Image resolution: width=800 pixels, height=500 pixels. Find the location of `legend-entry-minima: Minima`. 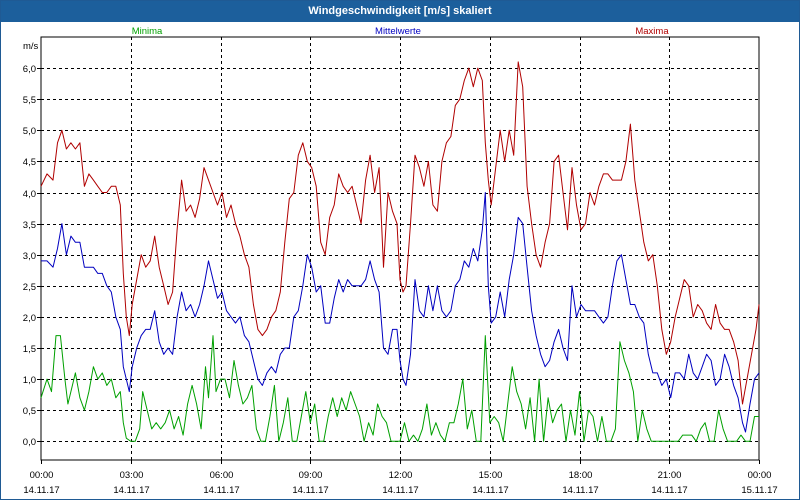

legend-entry-minima: Minima is located at coordinates (147, 31).